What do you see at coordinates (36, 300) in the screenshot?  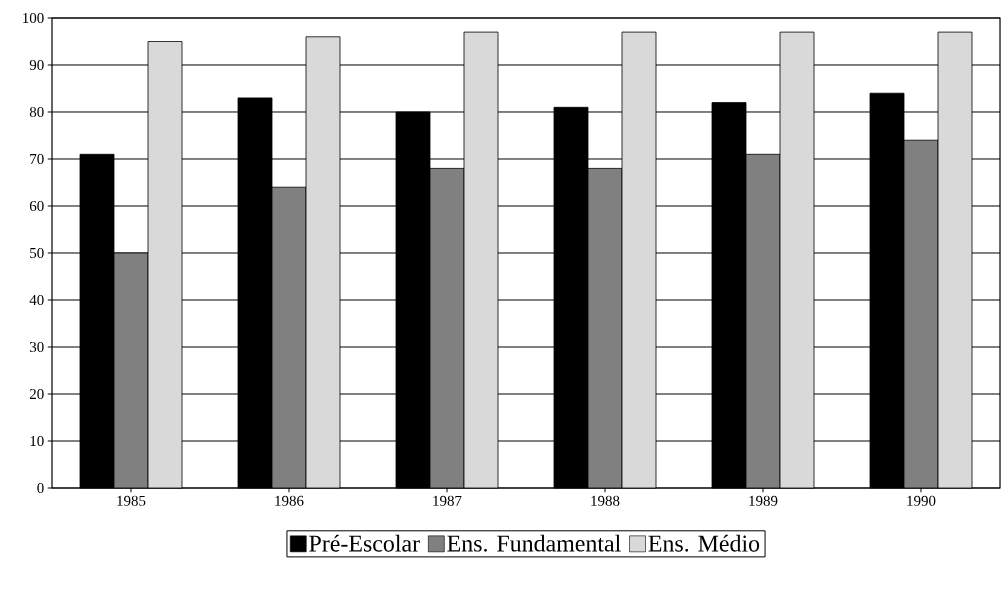 I see `y-tick-label: 40` at bounding box center [36, 300].